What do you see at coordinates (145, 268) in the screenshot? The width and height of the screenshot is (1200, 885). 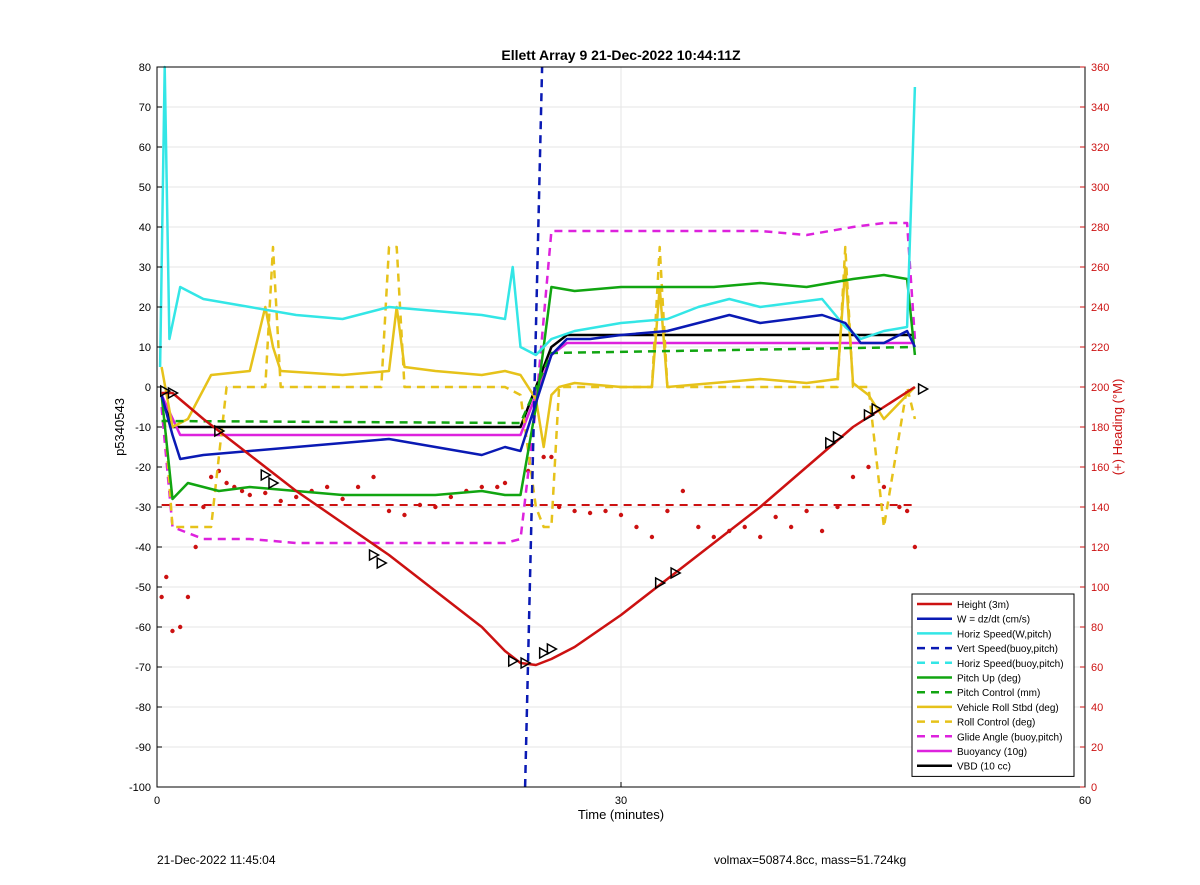 I see `y-tick-label: 30` at bounding box center [145, 268].